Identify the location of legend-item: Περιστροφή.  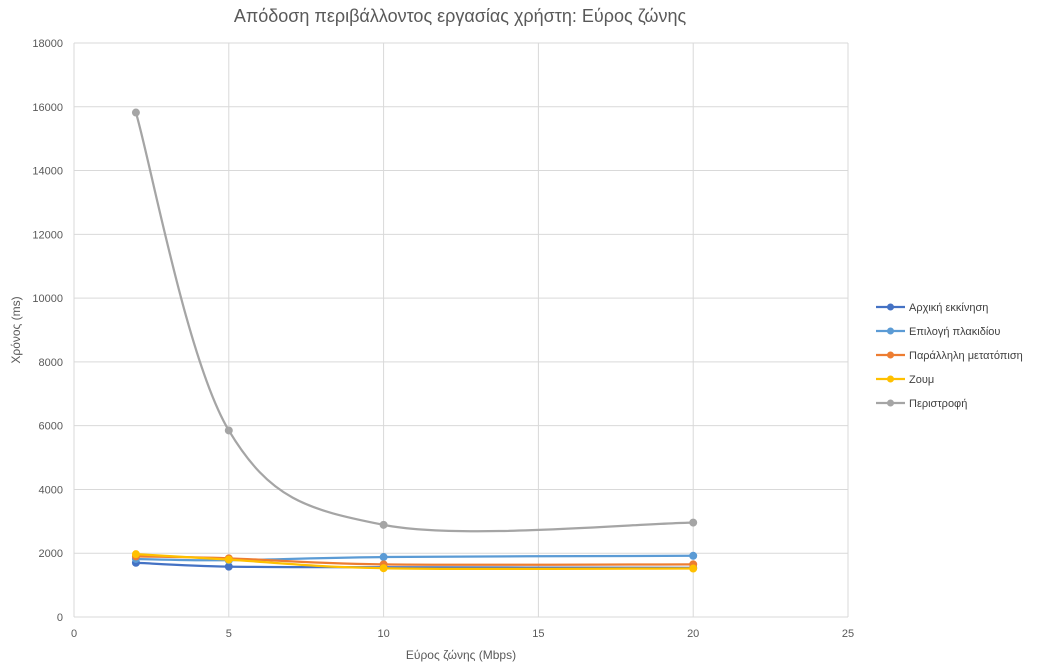
(921, 404).